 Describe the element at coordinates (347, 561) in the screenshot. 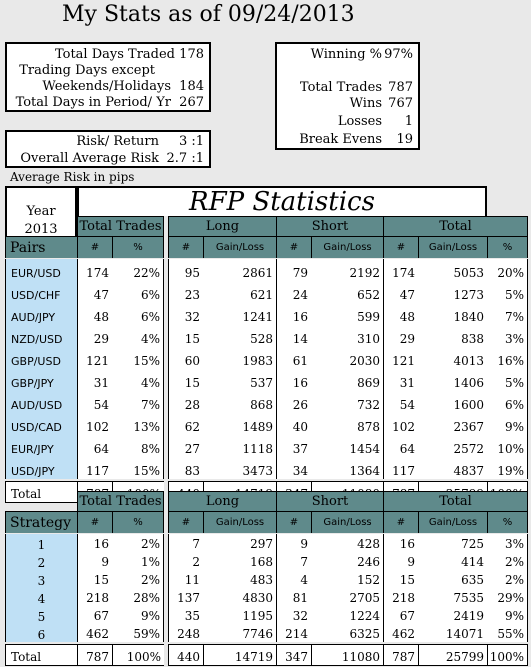

I see `strategies-cell-sg: 246` at that location.